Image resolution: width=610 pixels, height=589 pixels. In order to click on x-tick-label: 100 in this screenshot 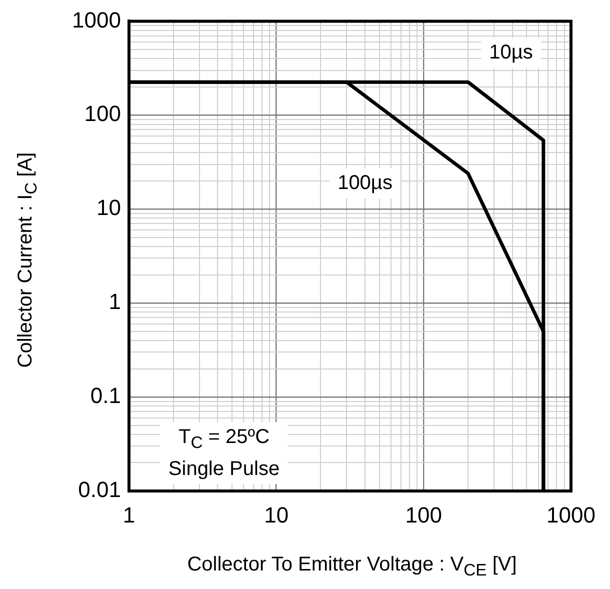, I will do `click(423, 515)`.